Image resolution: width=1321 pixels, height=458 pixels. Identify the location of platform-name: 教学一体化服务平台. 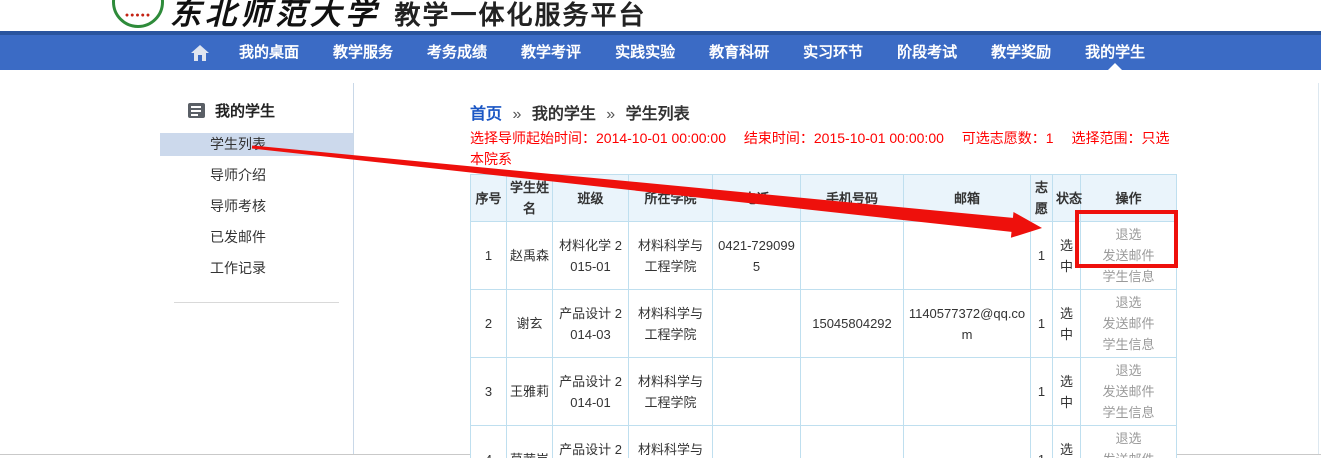
(520, 15).